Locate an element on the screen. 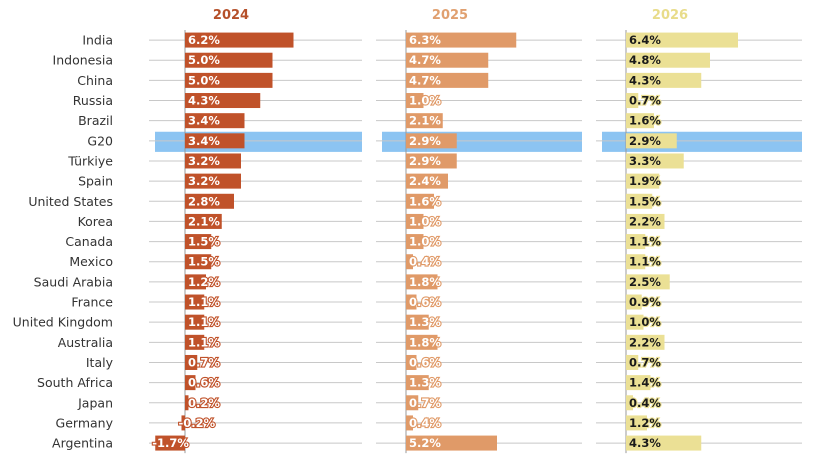 This screenshot has height=461, width=814. panel-header: 2024 is located at coordinates (231, 15).